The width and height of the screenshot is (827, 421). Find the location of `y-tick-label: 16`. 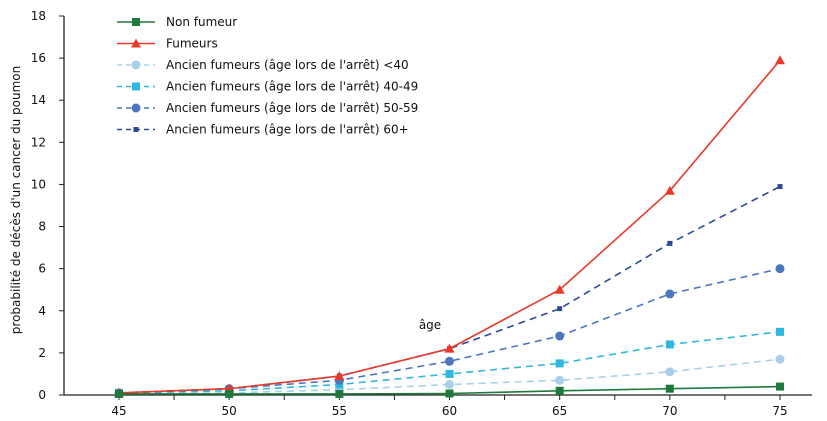

y-tick-label: 16 is located at coordinates (38, 58).